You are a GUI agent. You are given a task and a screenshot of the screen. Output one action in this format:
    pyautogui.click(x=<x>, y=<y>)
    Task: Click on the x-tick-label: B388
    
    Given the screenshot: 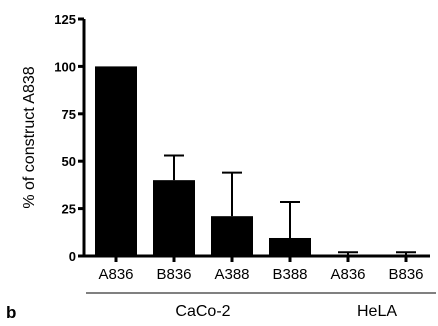 What is the action you would take?
    pyautogui.click(x=289, y=274)
    